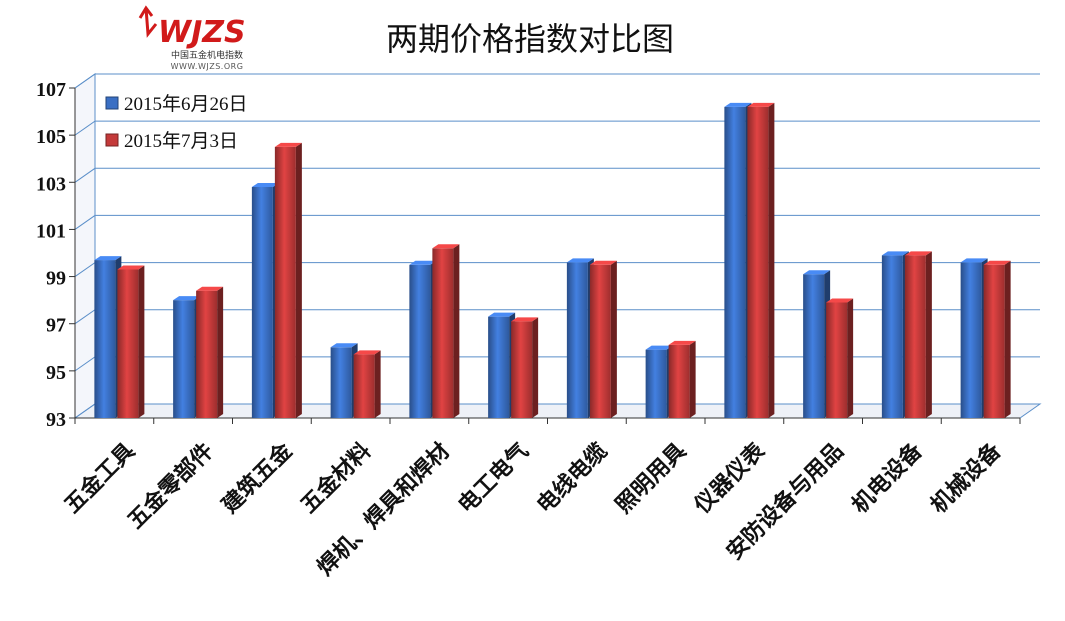 This screenshot has height=621, width=1065. Describe the element at coordinates (99, 478) in the screenshot. I see `x-category-label: 五金工具` at that location.